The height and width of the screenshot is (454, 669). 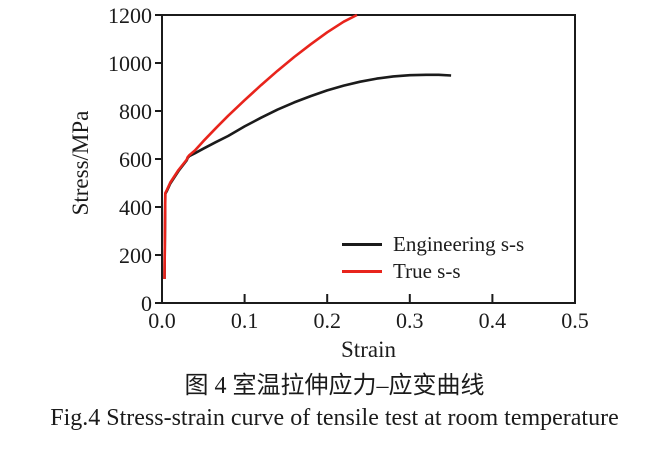 I want to click on legend-entry: True s-s, so click(x=433, y=271).